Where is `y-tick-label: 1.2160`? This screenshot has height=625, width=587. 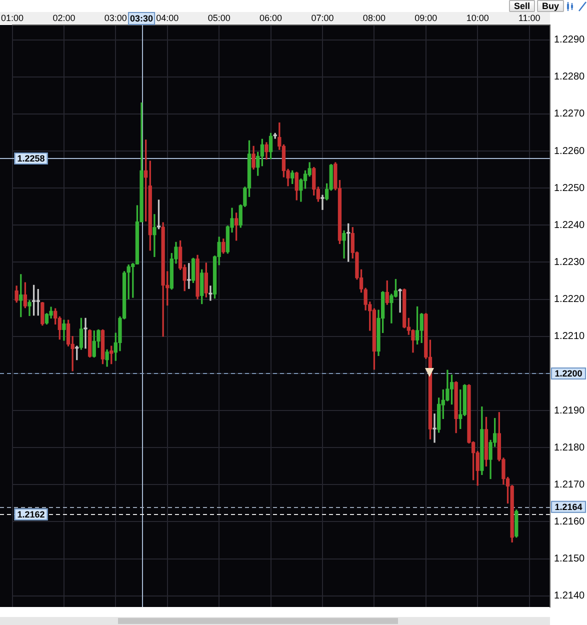
y-tick-label: 1.2160 is located at coordinates (570, 522).